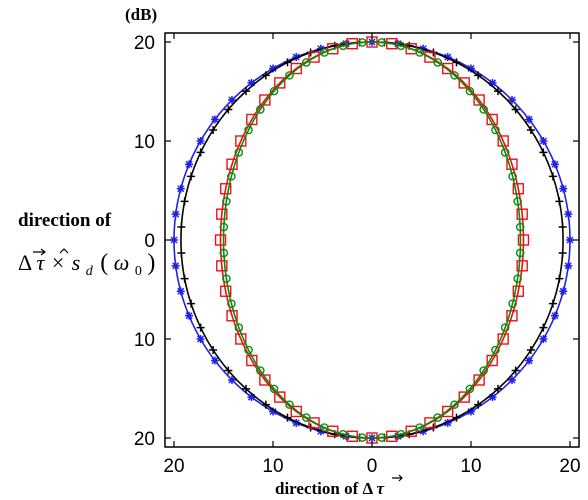  I want to click on ylabel-tau-arrow, so click(39, 252).